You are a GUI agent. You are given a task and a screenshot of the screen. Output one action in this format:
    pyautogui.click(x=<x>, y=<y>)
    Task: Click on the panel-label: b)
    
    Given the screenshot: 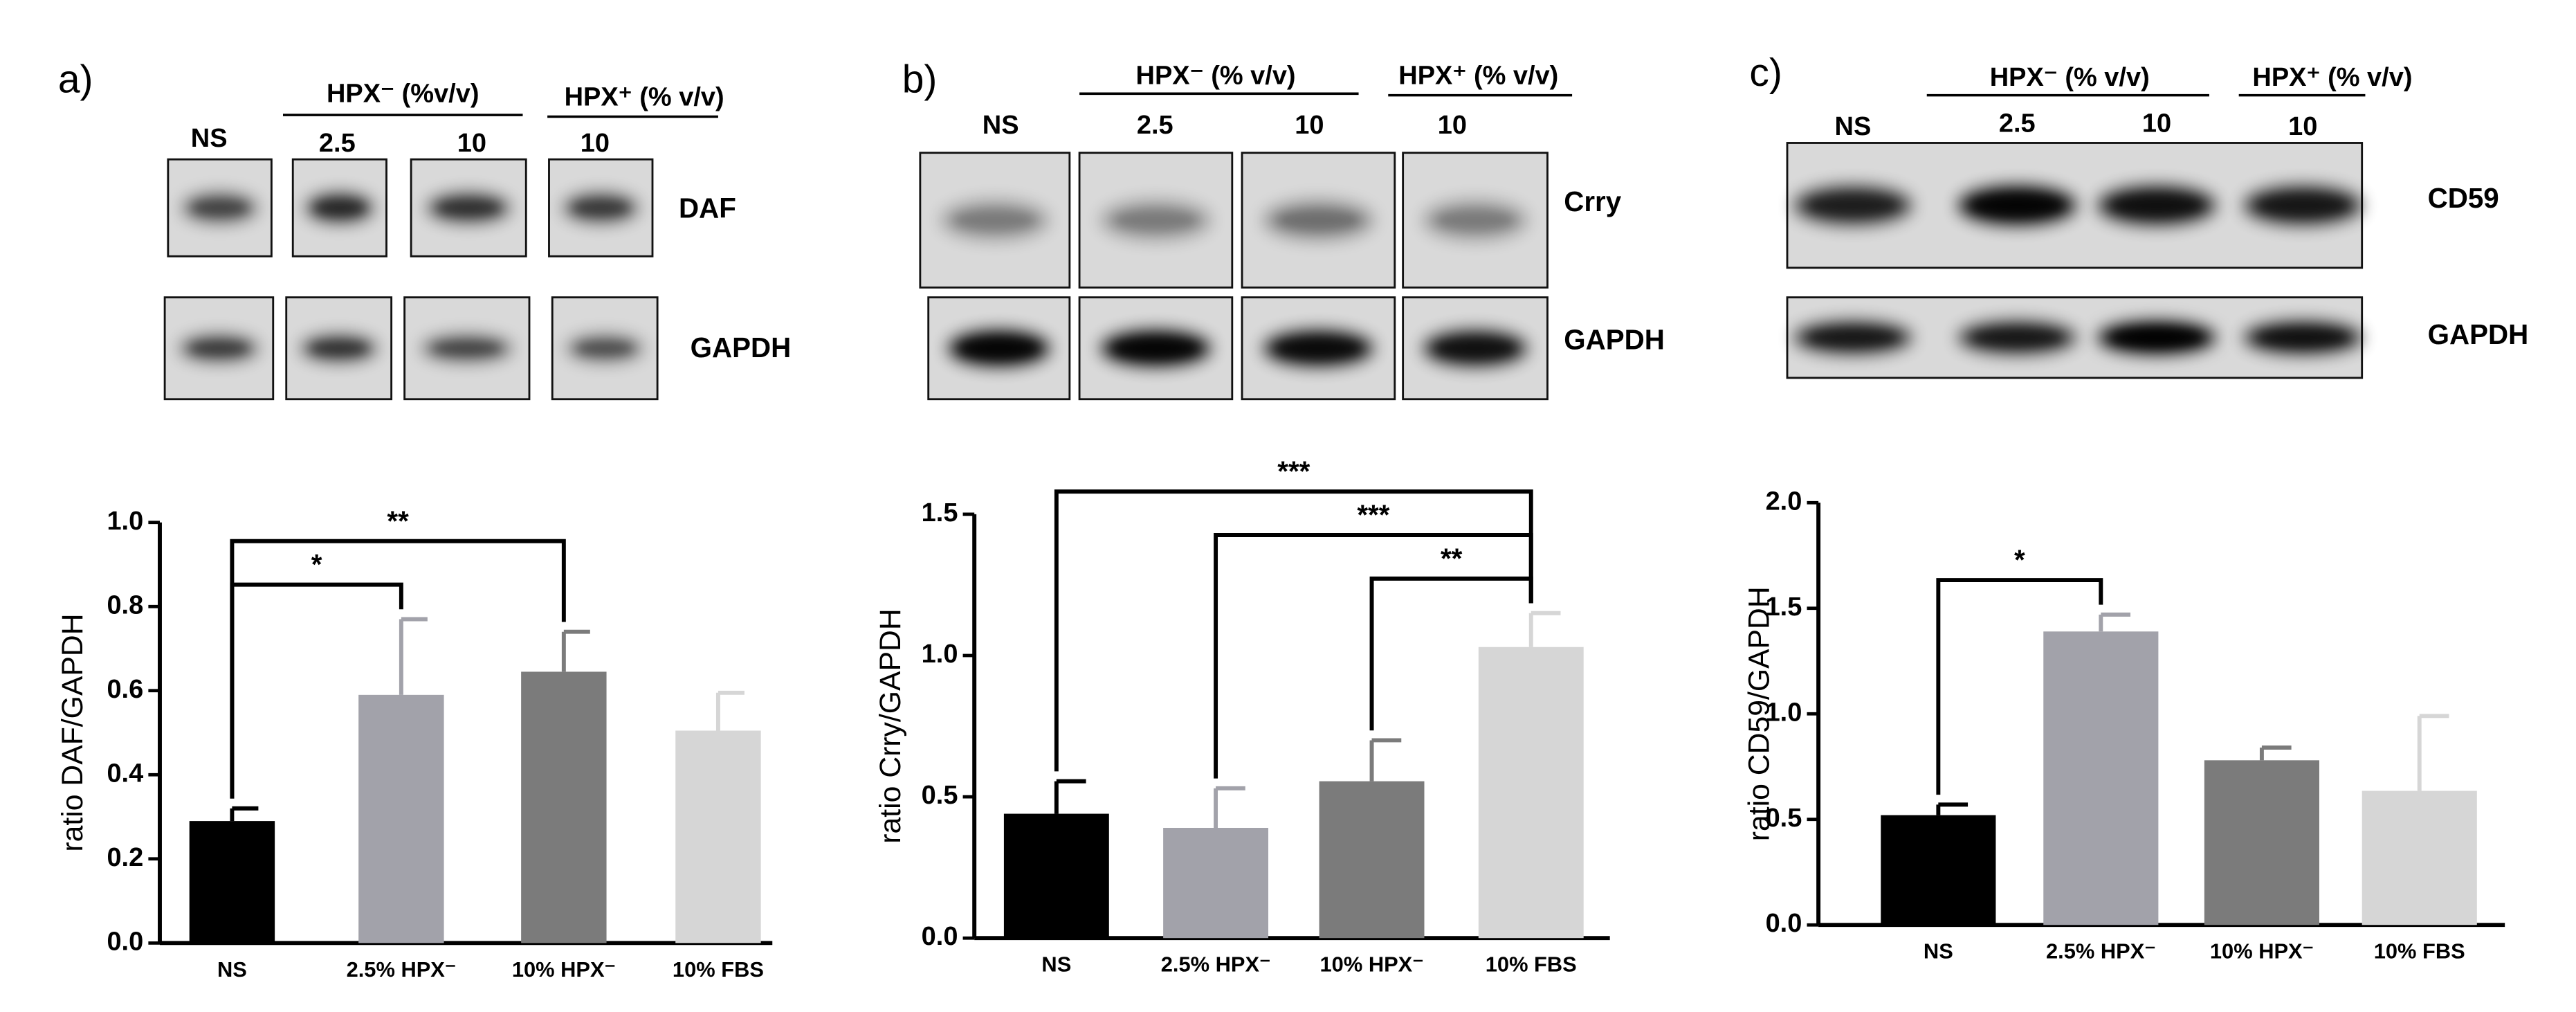 What is the action you would take?
    pyautogui.click(x=920, y=79)
    